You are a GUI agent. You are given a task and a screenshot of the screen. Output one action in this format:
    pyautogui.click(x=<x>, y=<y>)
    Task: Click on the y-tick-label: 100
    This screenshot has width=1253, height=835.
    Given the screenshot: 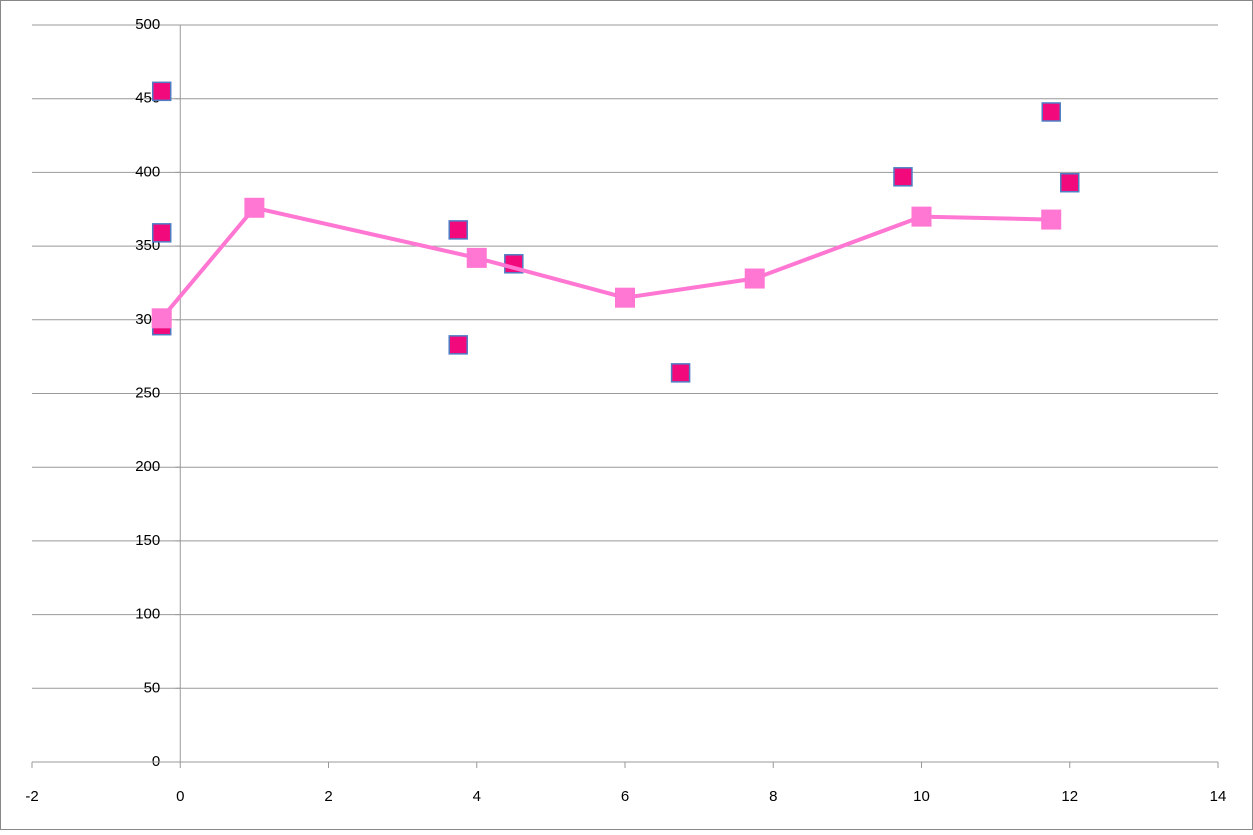 What is the action you would take?
    pyautogui.click(x=147, y=614)
    